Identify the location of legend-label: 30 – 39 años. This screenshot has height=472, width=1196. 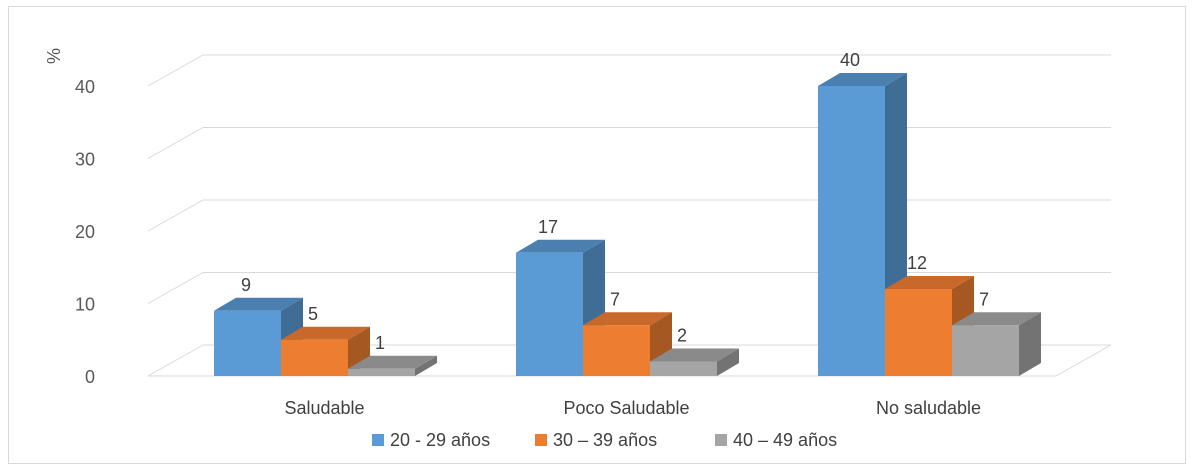
(605, 440).